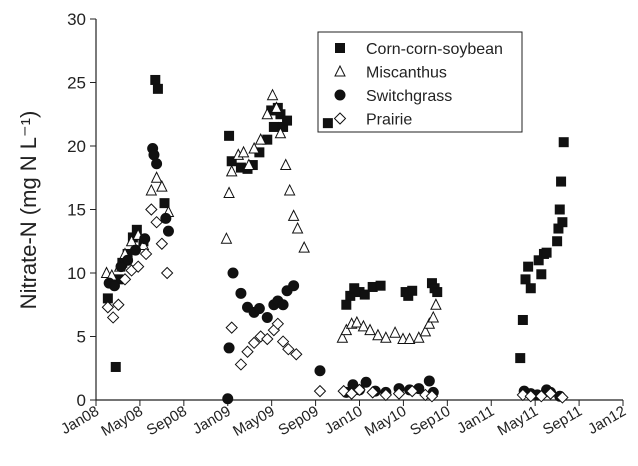 Image resolution: width=638 pixels, height=466 pixels. What do you see at coordinates (434, 49) in the screenshot?
I see `legend-label: Corn-corn-soybean` at bounding box center [434, 49].